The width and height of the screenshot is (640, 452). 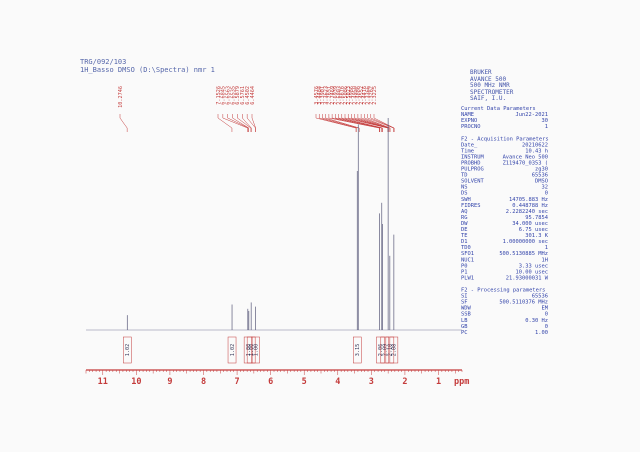 What do you see at coordinates (545, 309) in the screenshot?
I see `param-value: EM` at bounding box center [545, 309].